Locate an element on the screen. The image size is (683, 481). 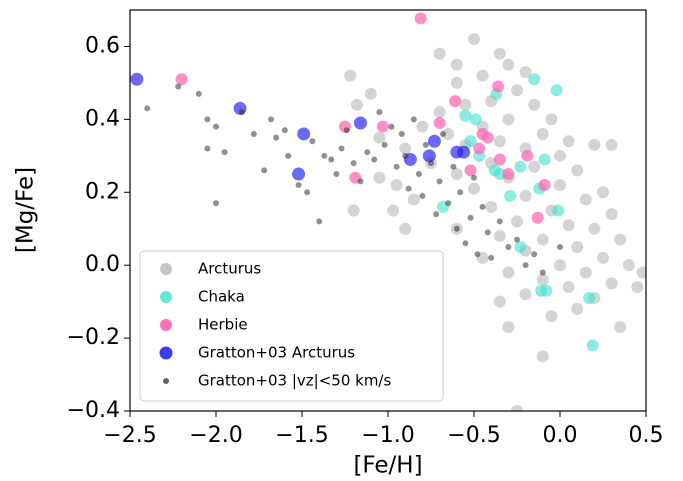
legend-box is located at coordinates (291, 326).